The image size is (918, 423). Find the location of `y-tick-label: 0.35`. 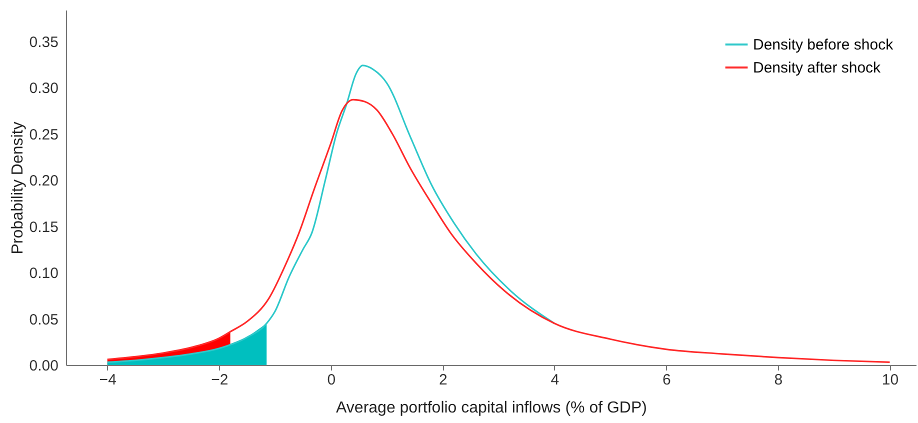

y-tick-label: 0.35 is located at coordinates (43, 42).